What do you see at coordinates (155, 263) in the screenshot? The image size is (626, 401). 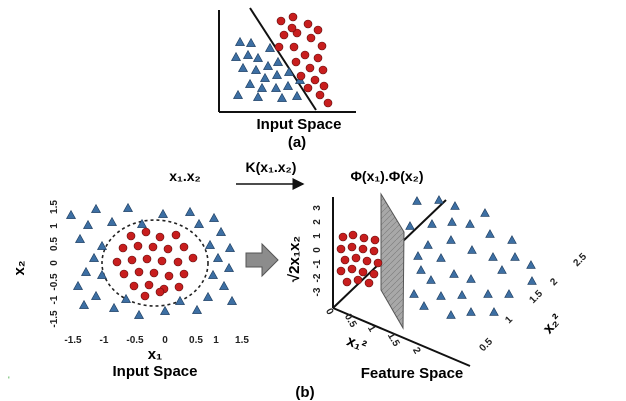 I see `decision-boundary-circle` at bounding box center [155, 263].